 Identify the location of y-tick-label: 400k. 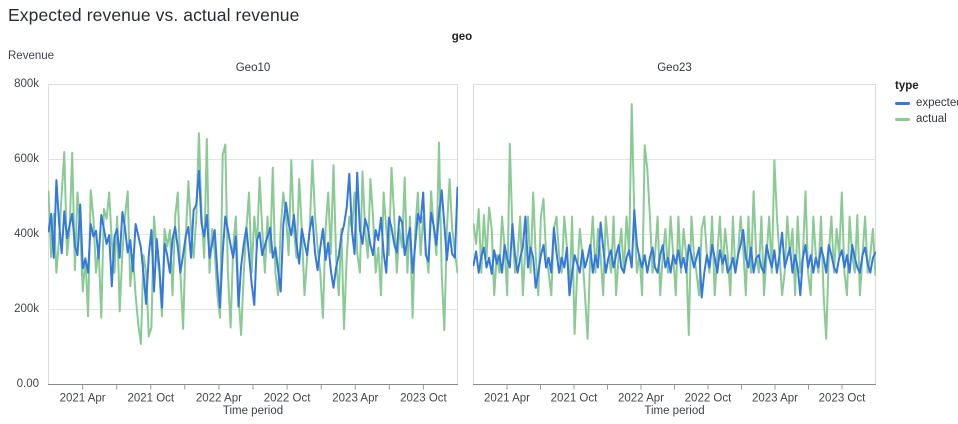
(26, 234).